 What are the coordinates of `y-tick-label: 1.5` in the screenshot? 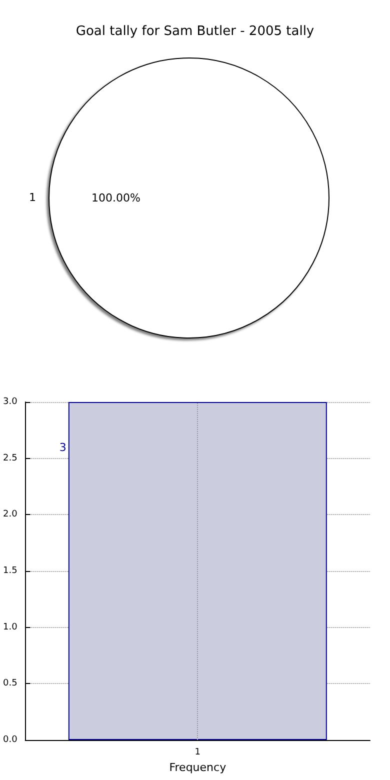 It's located at (10, 571).